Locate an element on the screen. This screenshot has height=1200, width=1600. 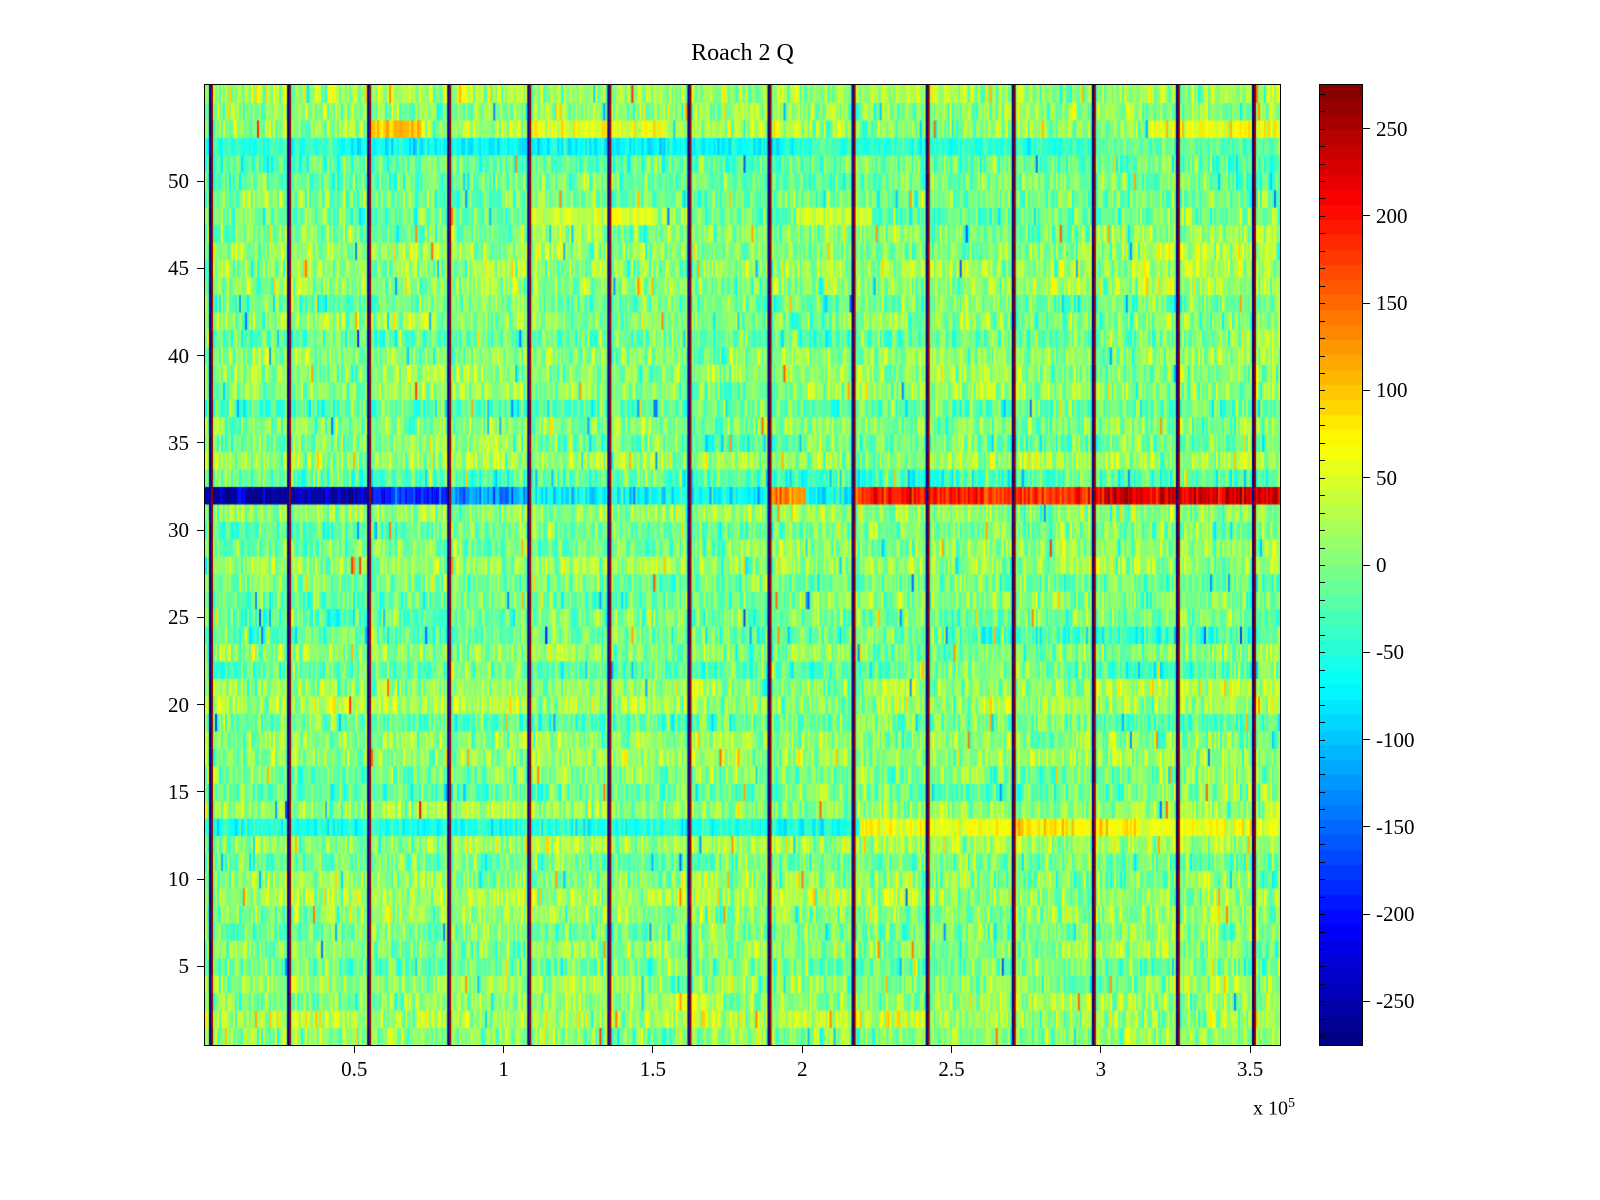
chart-title: Roach 2 Q is located at coordinates (742, 53).